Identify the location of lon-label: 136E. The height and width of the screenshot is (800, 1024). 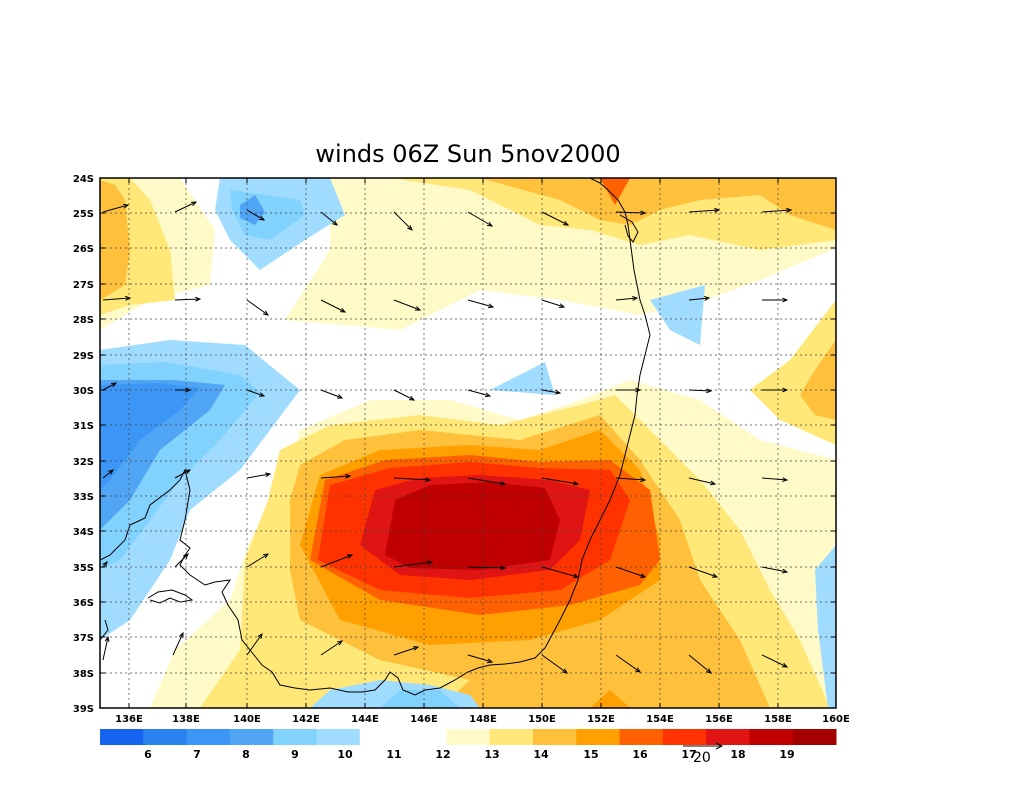
(129, 719).